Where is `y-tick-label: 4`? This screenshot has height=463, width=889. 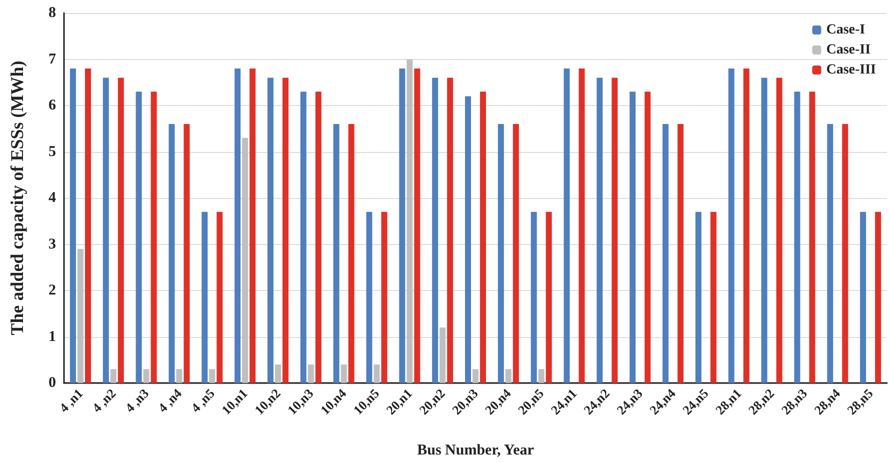 y-tick-label: 4 is located at coordinates (52, 198).